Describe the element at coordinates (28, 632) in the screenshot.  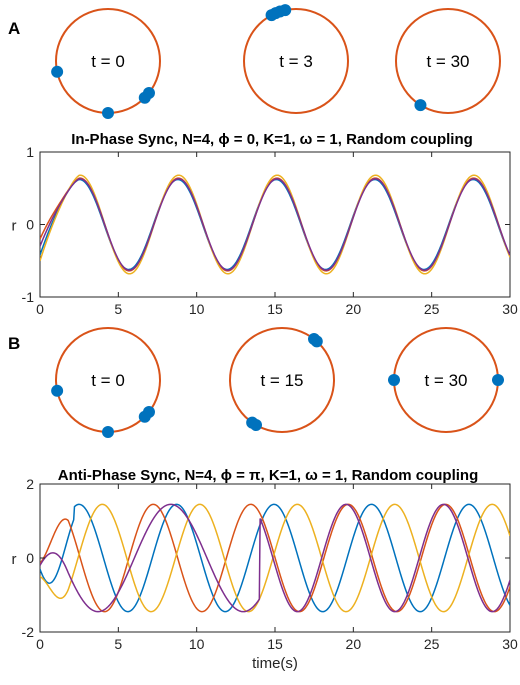
I see `y-tick-label: -2` at that location.